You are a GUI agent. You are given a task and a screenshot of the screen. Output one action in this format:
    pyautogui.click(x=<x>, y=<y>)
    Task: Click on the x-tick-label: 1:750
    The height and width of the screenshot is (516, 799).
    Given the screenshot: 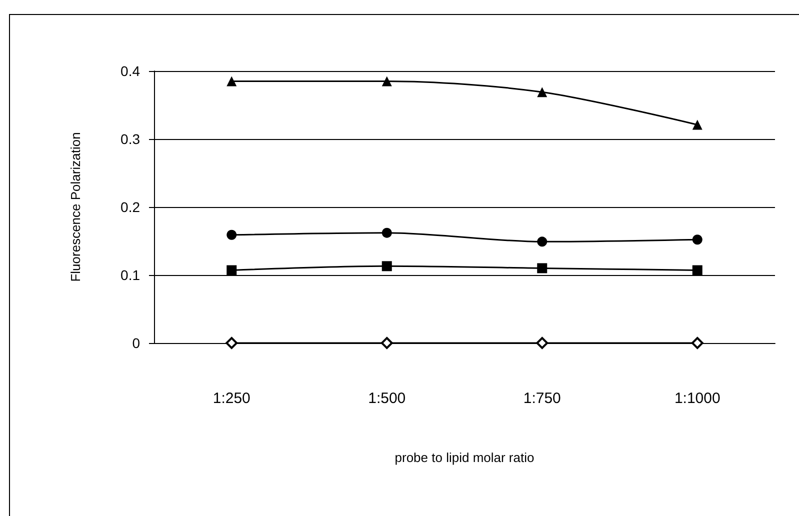 What is the action you would take?
    pyautogui.click(x=542, y=398)
    